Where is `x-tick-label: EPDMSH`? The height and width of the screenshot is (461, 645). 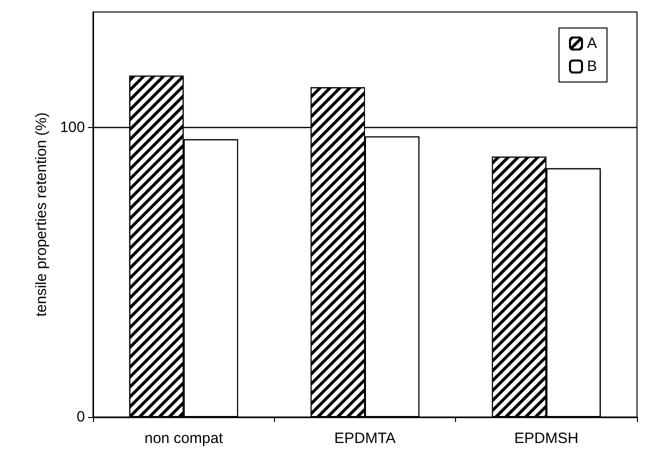 x-tick-label: EPDMSH is located at coordinates (546, 438).